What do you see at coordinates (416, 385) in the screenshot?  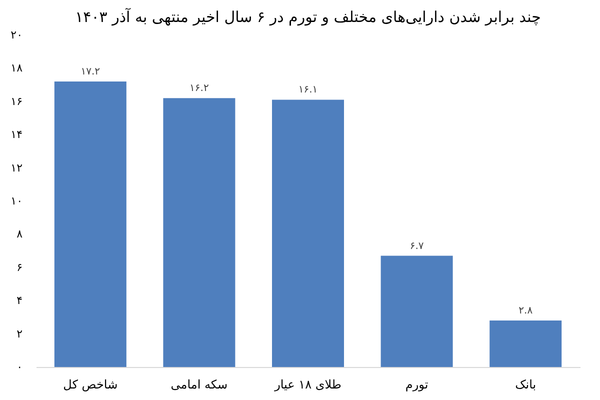 I see `x-tick-label: تورم` at bounding box center [416, 385].